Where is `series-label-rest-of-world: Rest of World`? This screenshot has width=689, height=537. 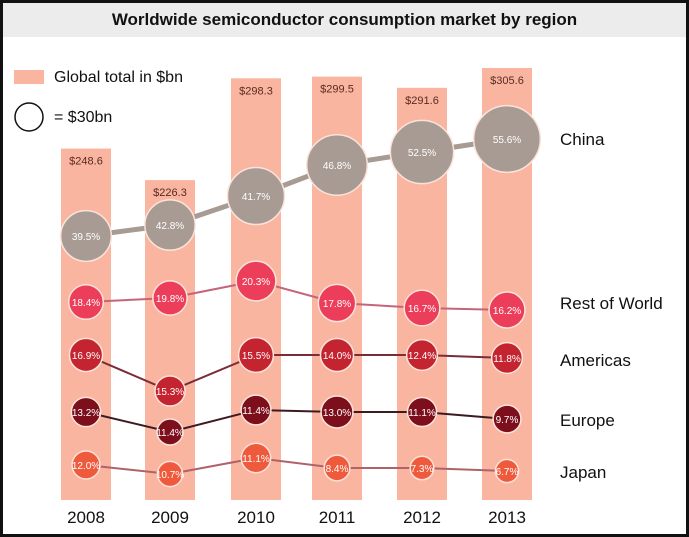
series-label-rest-of-world: Rest of World is located at coordinates (611, 303).